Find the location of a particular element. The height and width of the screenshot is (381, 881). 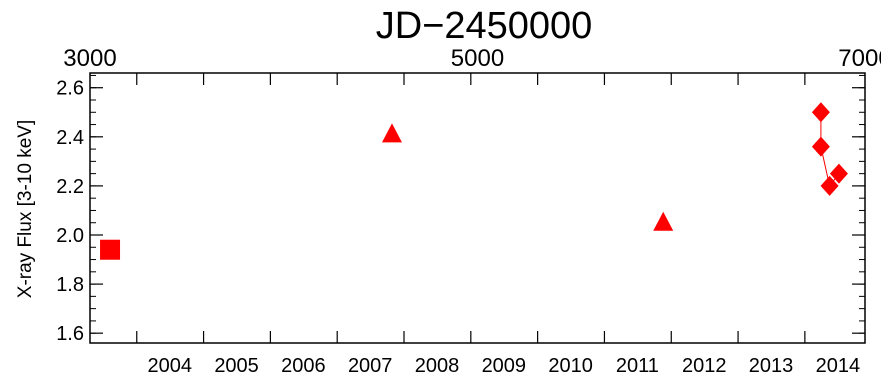

x-tick-label: 2010 is located at coordinates (570, 366).